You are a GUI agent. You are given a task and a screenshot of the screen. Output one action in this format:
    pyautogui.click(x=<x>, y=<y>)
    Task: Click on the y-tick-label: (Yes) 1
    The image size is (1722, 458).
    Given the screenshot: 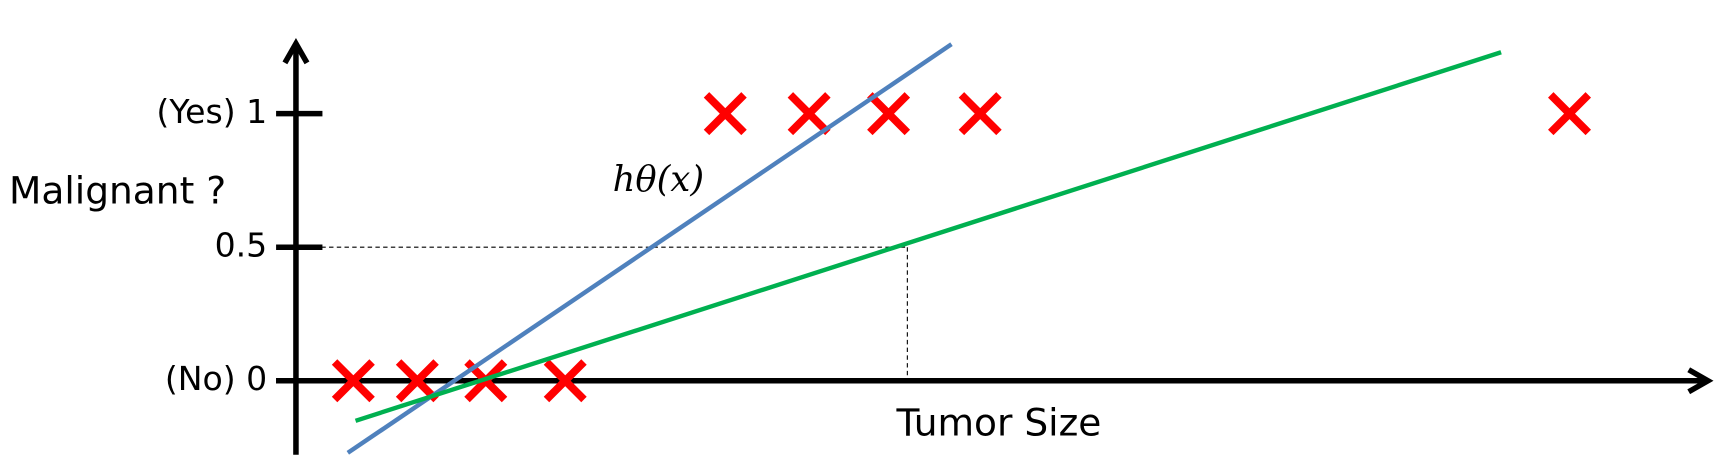 What is the action you would take?
    pyautogui.click(x=211, y=111)
    